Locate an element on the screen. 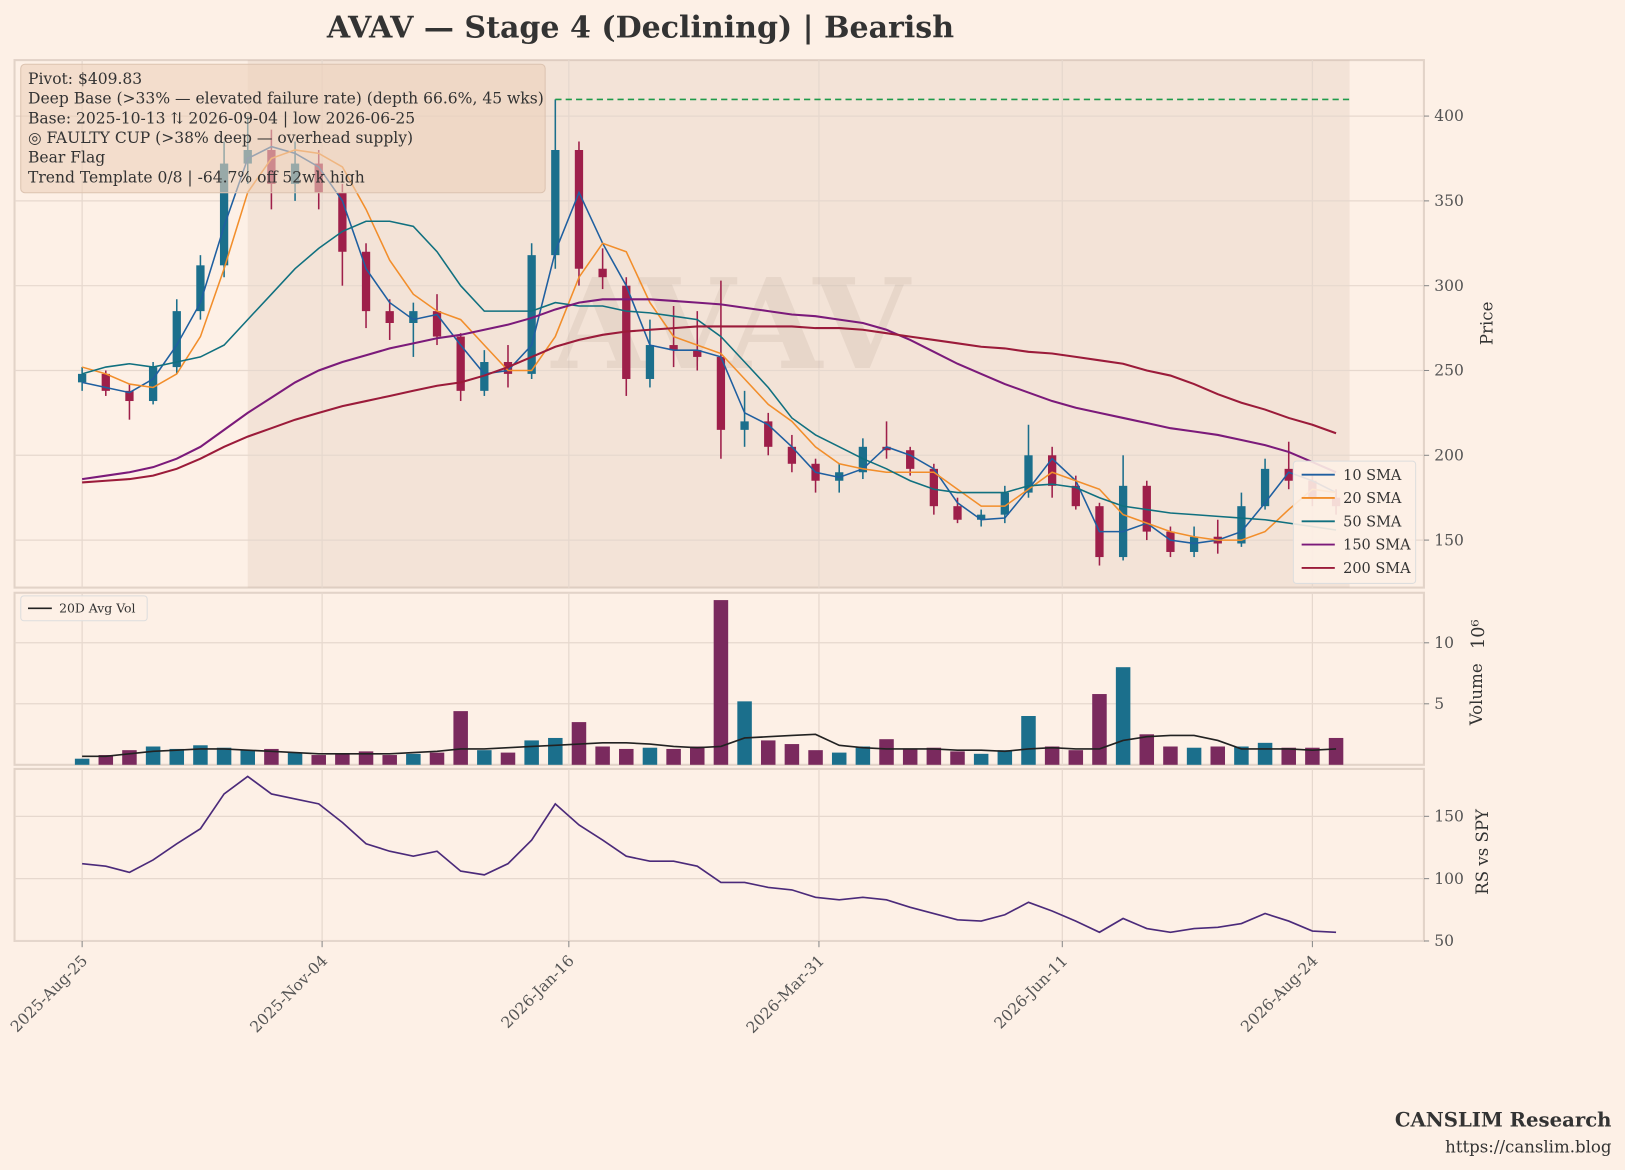  y-axis-label: Volume is located at coordinates (1476, 694).